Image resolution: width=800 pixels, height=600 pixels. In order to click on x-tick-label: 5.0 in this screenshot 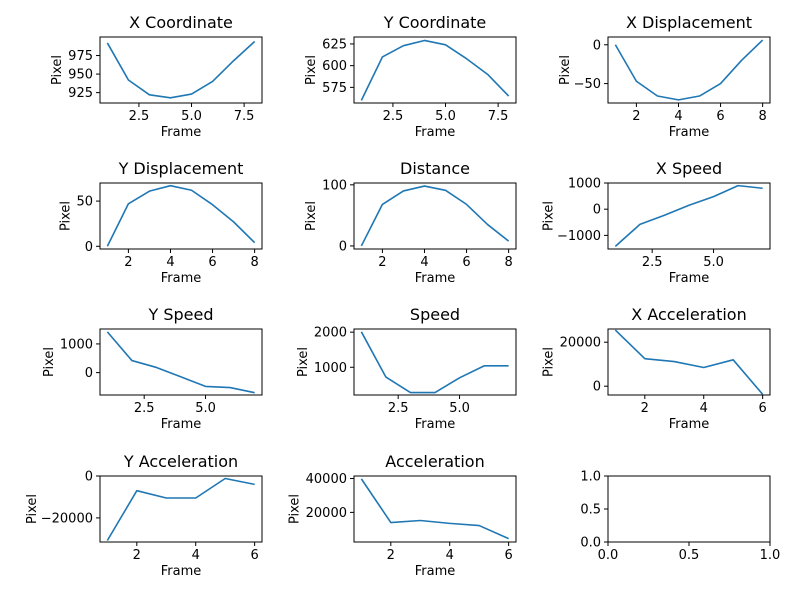, I will do `click(205, 408)`.